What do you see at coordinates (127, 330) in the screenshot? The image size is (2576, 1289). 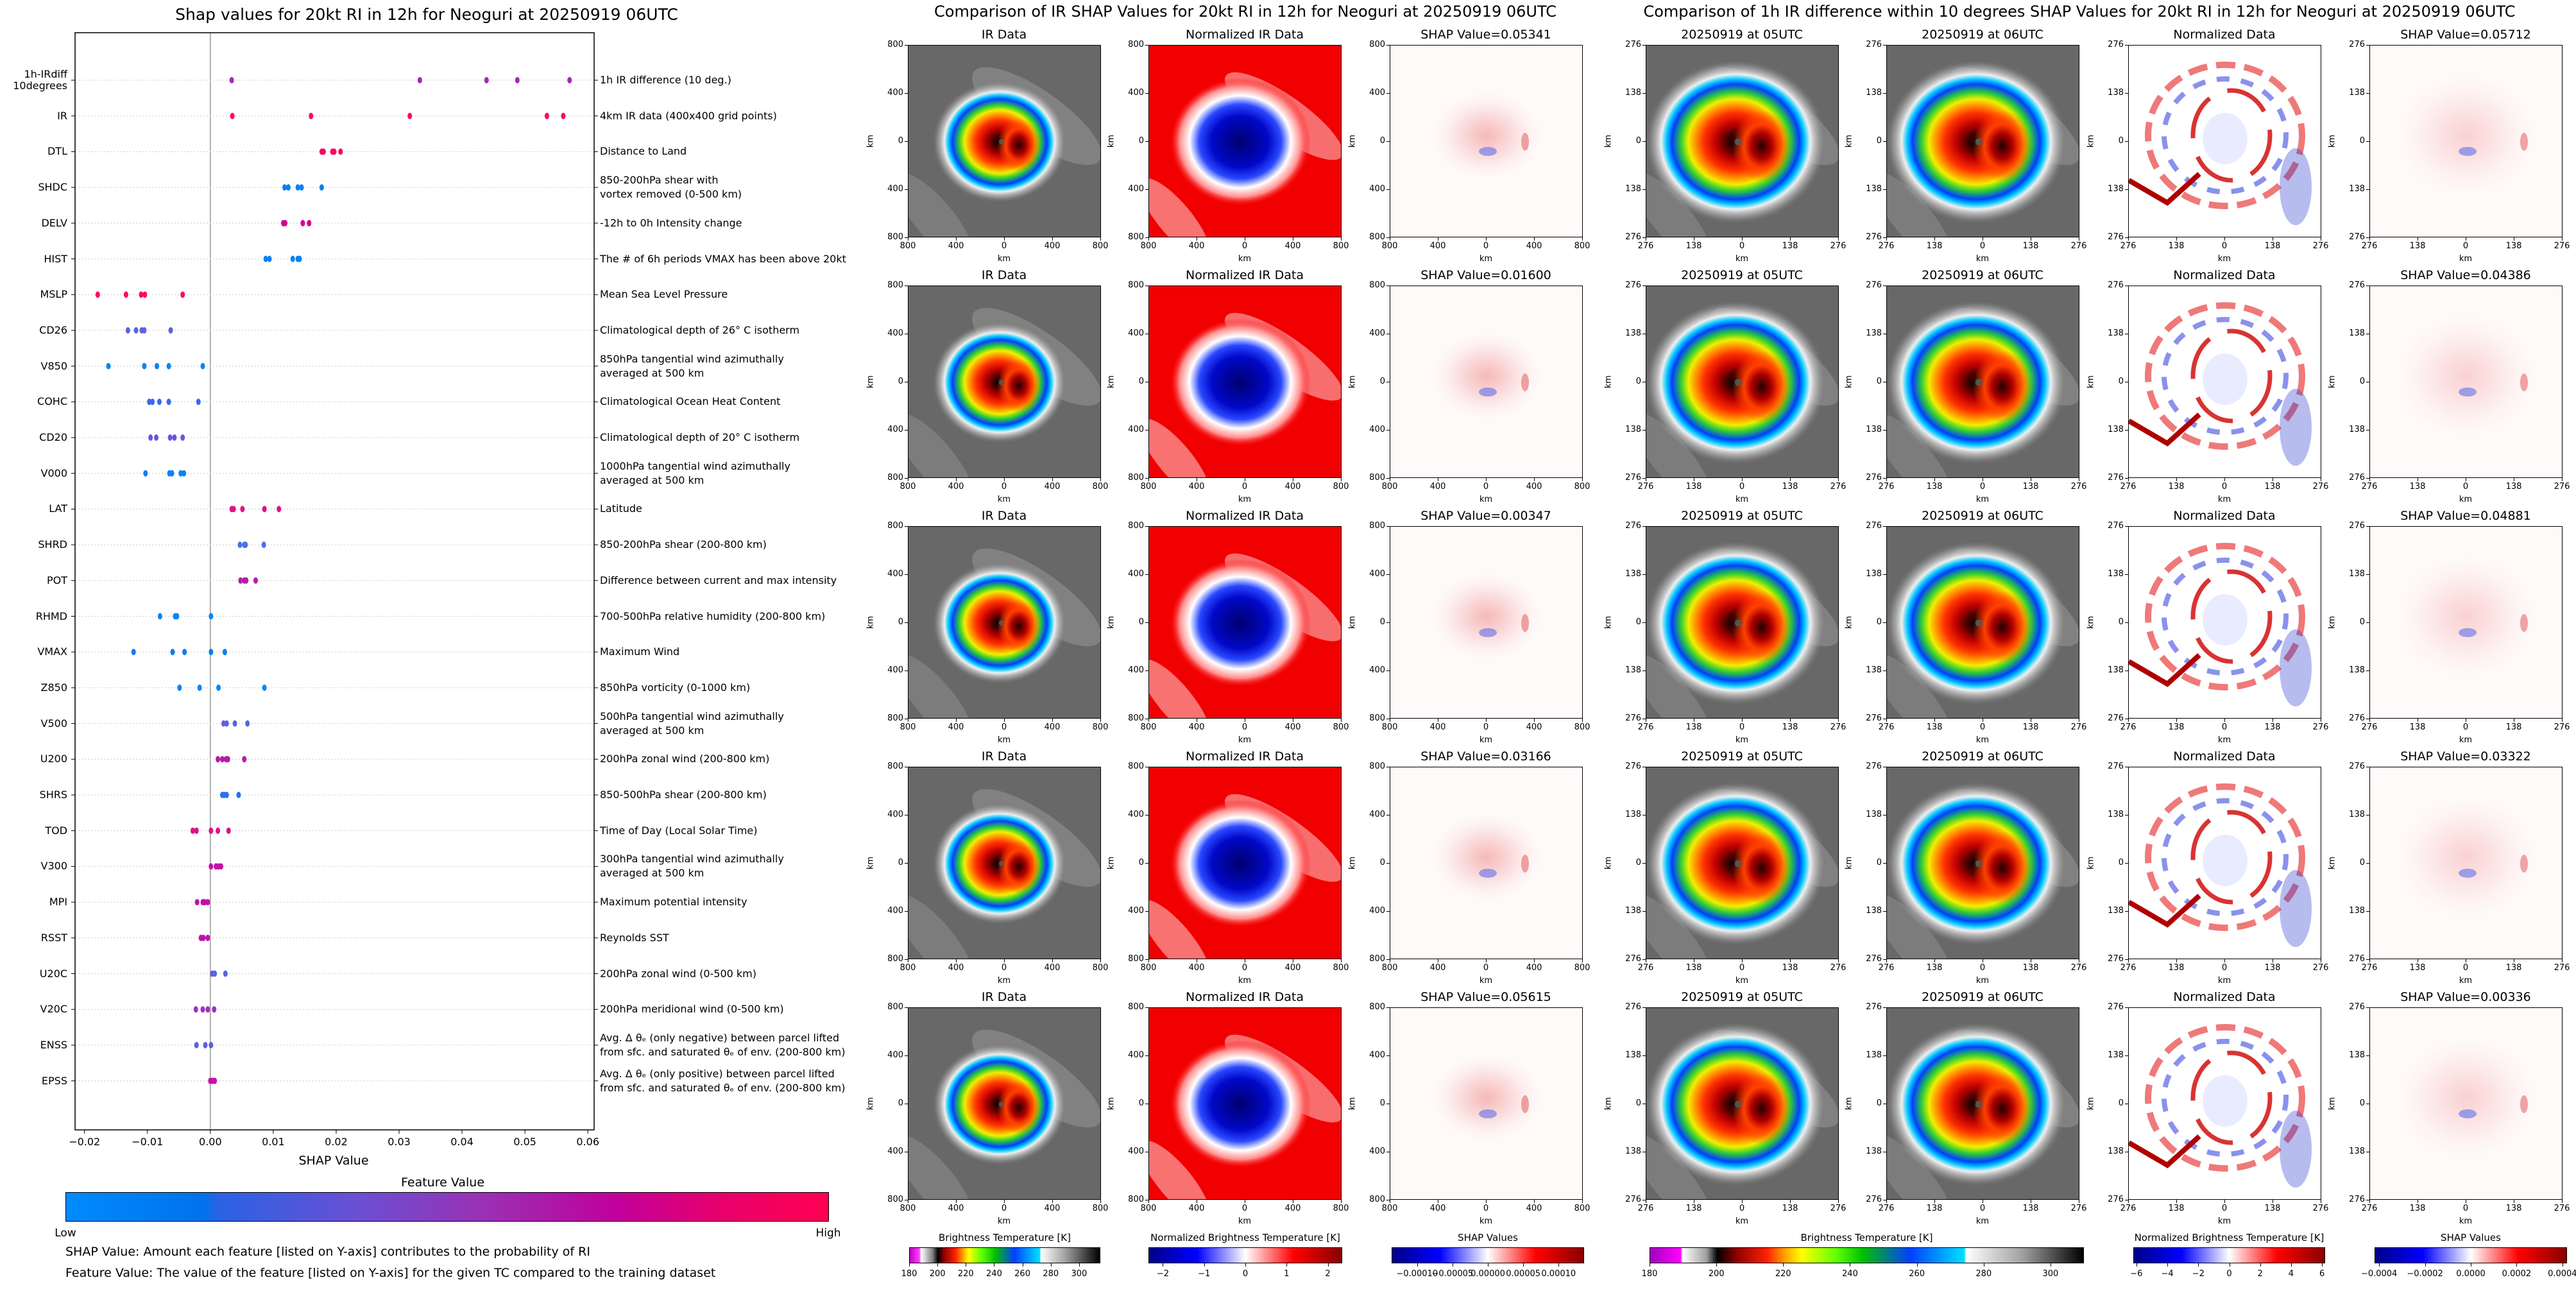 I see `shap-point-cd26` at bounding box center [127, 330].